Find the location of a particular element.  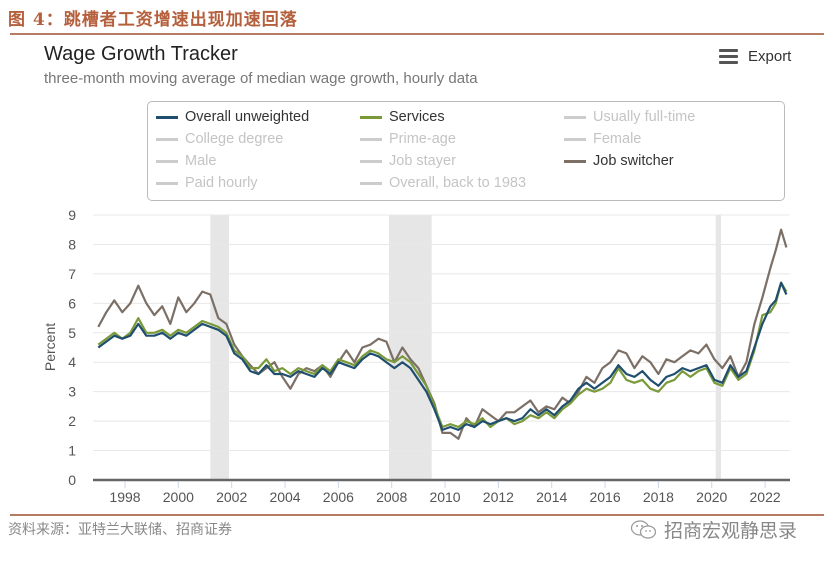

legend-item: Services is located at coordinates (402, 117).